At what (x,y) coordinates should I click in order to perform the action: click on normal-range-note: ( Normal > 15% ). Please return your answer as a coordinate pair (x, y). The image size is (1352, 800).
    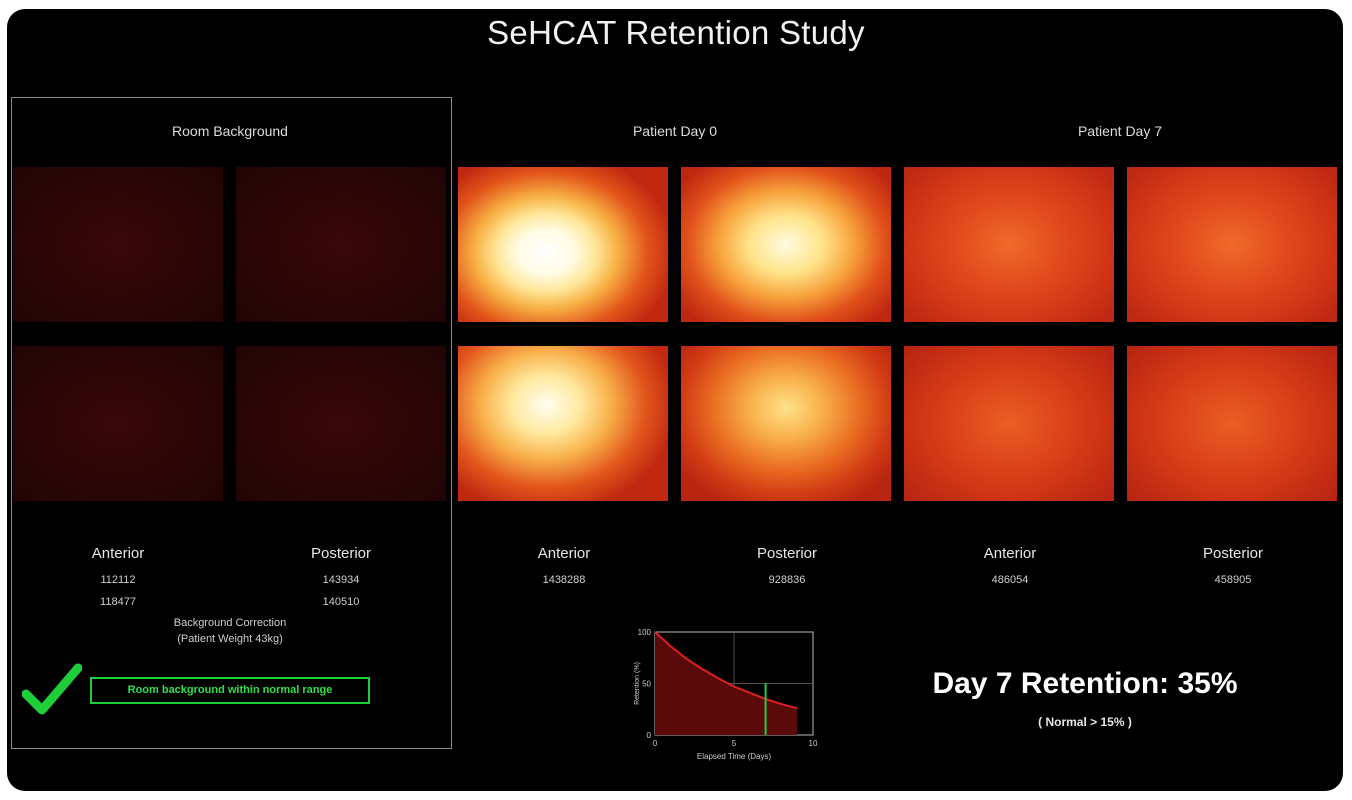
    Looking at the image, I should click on (1085, 722).